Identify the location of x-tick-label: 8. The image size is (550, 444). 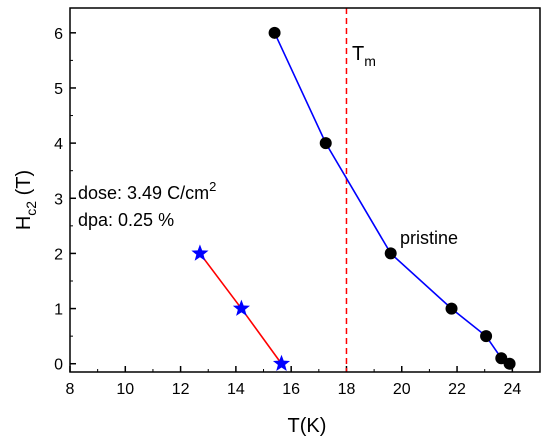
(70, 389).